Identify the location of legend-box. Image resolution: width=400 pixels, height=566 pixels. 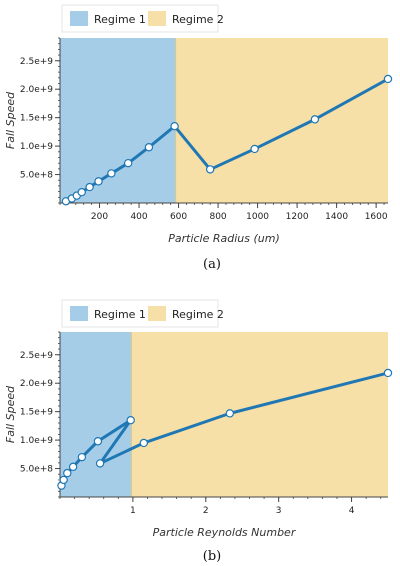
(140, 313).